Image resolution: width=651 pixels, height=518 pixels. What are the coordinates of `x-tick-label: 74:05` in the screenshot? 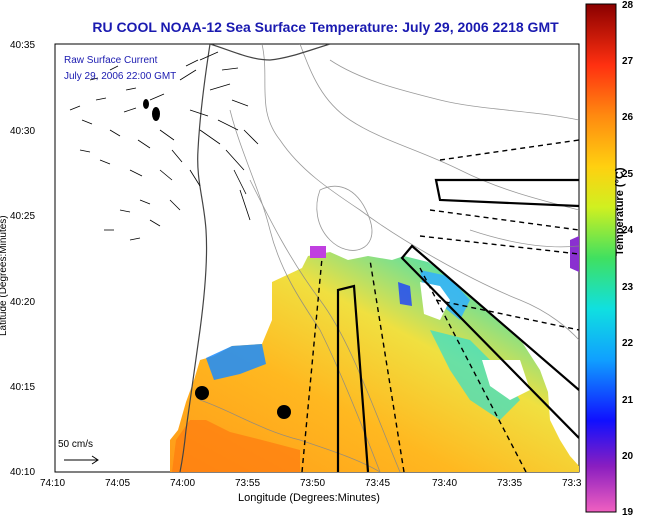 It's located at (117, 483).